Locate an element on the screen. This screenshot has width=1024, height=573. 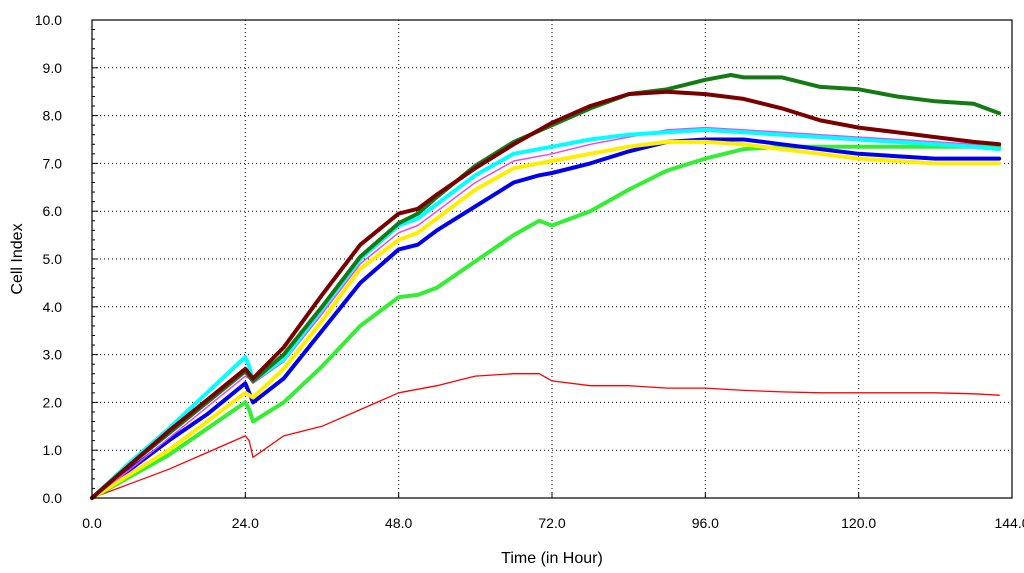
x-tick-label: 144.0 is located at coordinates (1009, 523).